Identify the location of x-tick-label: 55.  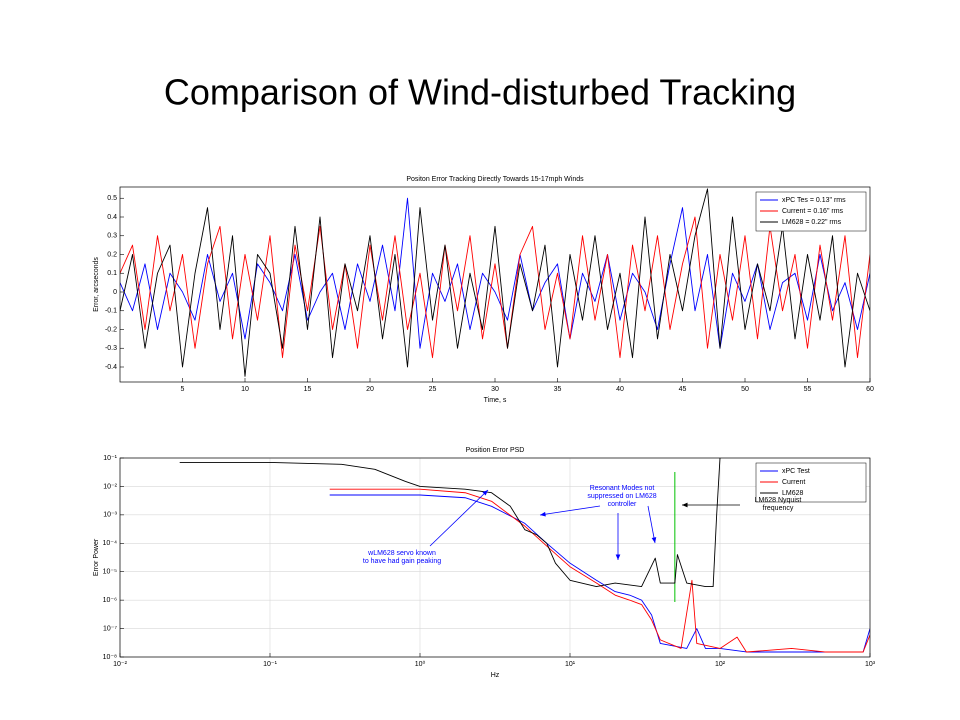
(808, 389).